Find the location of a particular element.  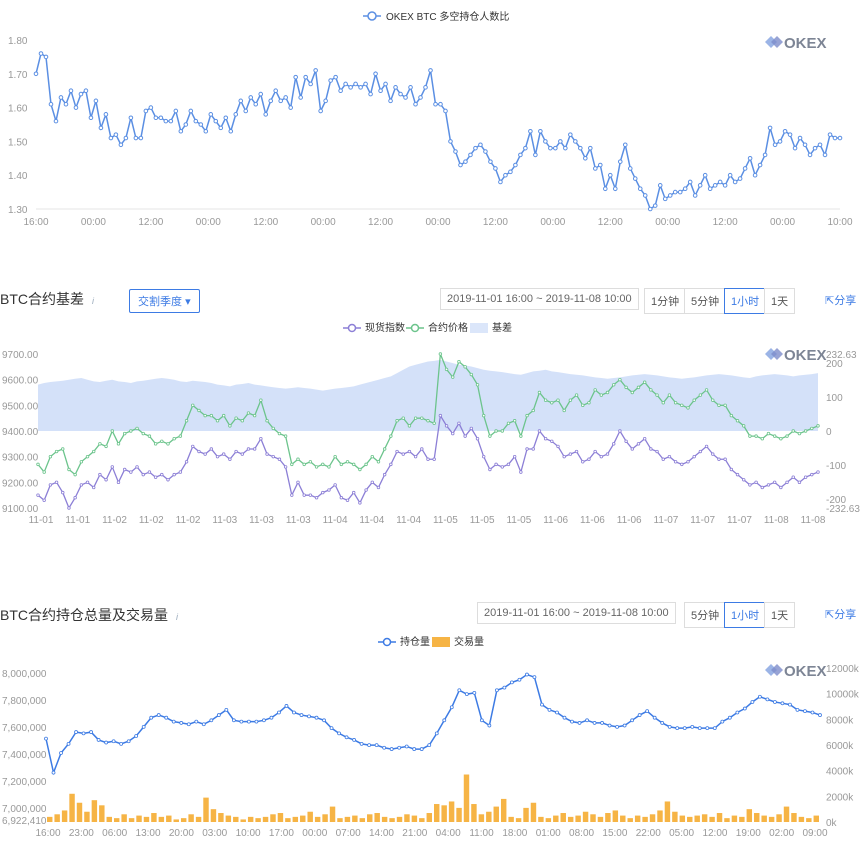

x-tick-label: 18:00 is located at coordinates (514, 833).